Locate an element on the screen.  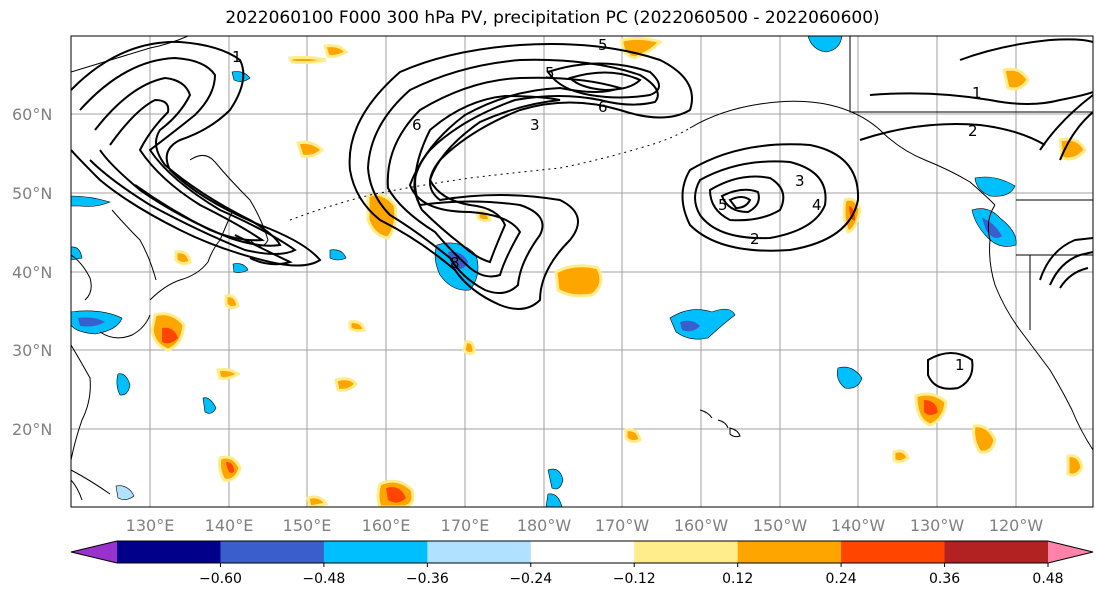
lat-label: 50°N is located at coordinates (32, 193).